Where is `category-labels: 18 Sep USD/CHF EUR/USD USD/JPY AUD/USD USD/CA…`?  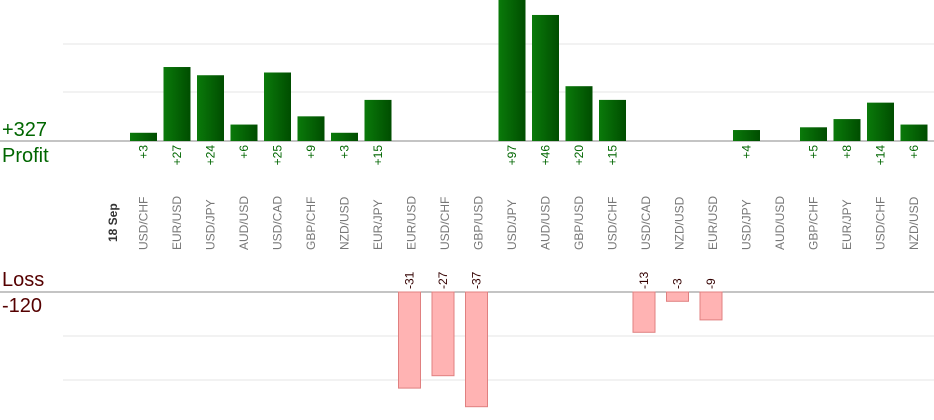 category-labels: 18 Sep USD/CHF EUR/USD USD/JPY AUD/USD USD/CA… is located at coordinates (513, 223).